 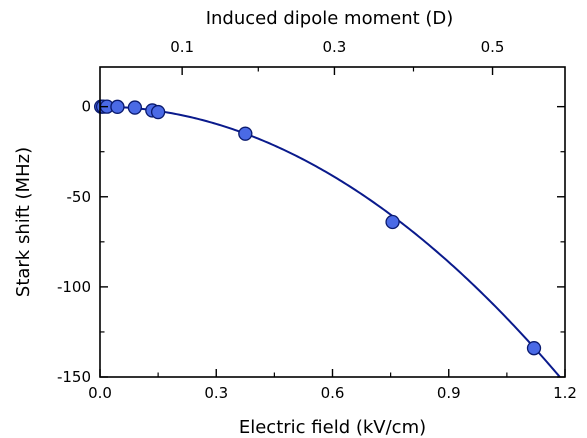 I want to click on x-tick-label: 0.6, so click(x=333, y=393).